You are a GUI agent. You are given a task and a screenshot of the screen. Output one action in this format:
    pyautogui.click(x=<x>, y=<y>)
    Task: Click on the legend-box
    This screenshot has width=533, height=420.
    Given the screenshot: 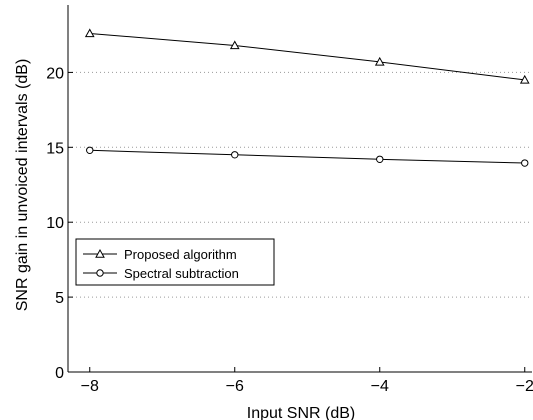 What is the action you would take?
    pyautogui.click(x=175, y=262)
    